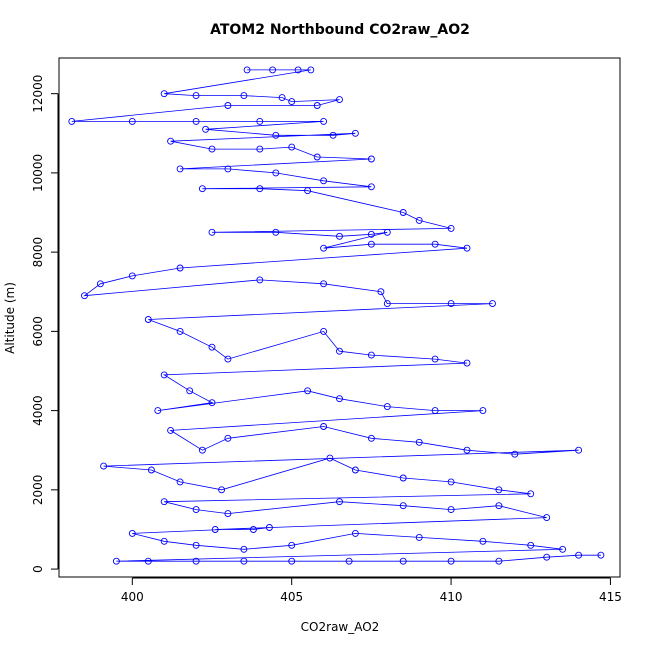 Image resolution: width=650 pixels, height=650 pixels. What do you see at coordinates (38, 252) in the screenshot?
I see `y-tick-label: 8000` at bounding box center [38, 252].